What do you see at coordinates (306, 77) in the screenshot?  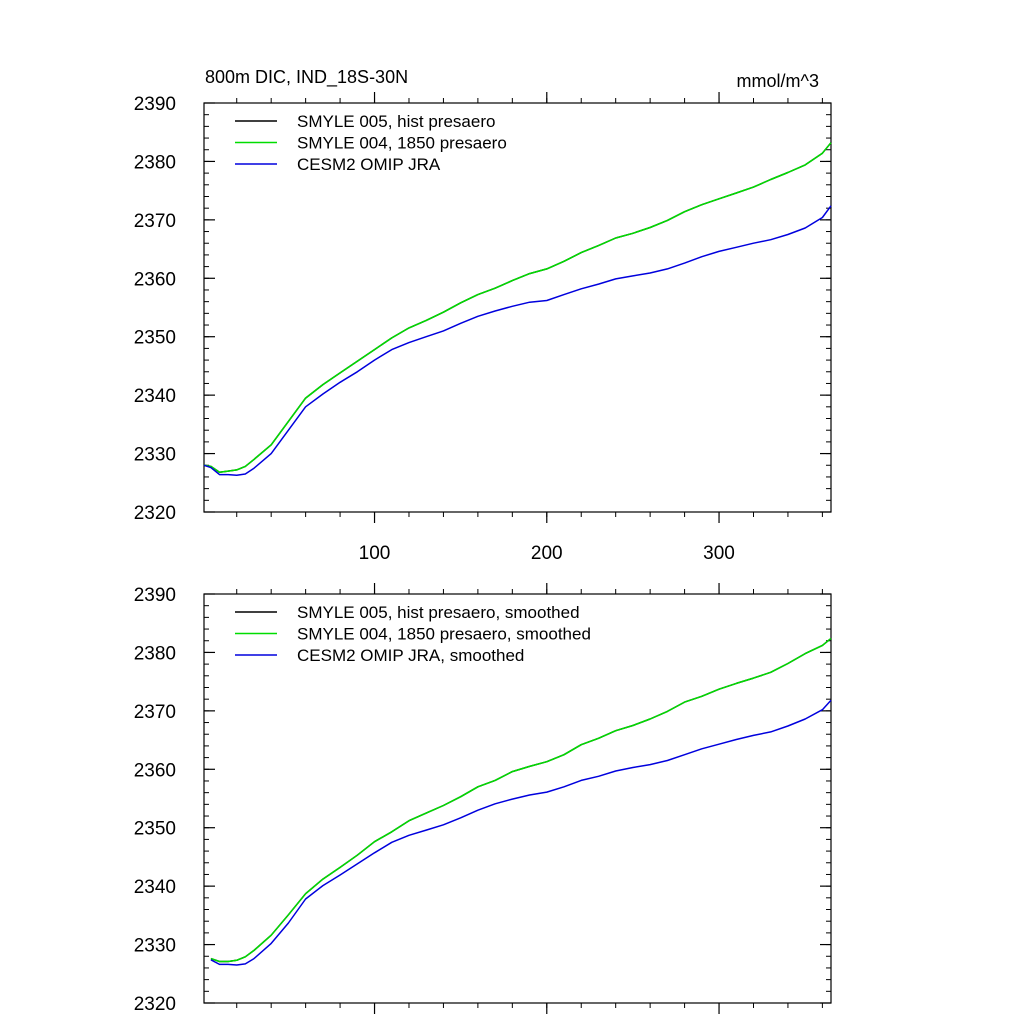 I see `chart-title: 800m DIC, IND_18S-30N` at bounding box center [306, 77].